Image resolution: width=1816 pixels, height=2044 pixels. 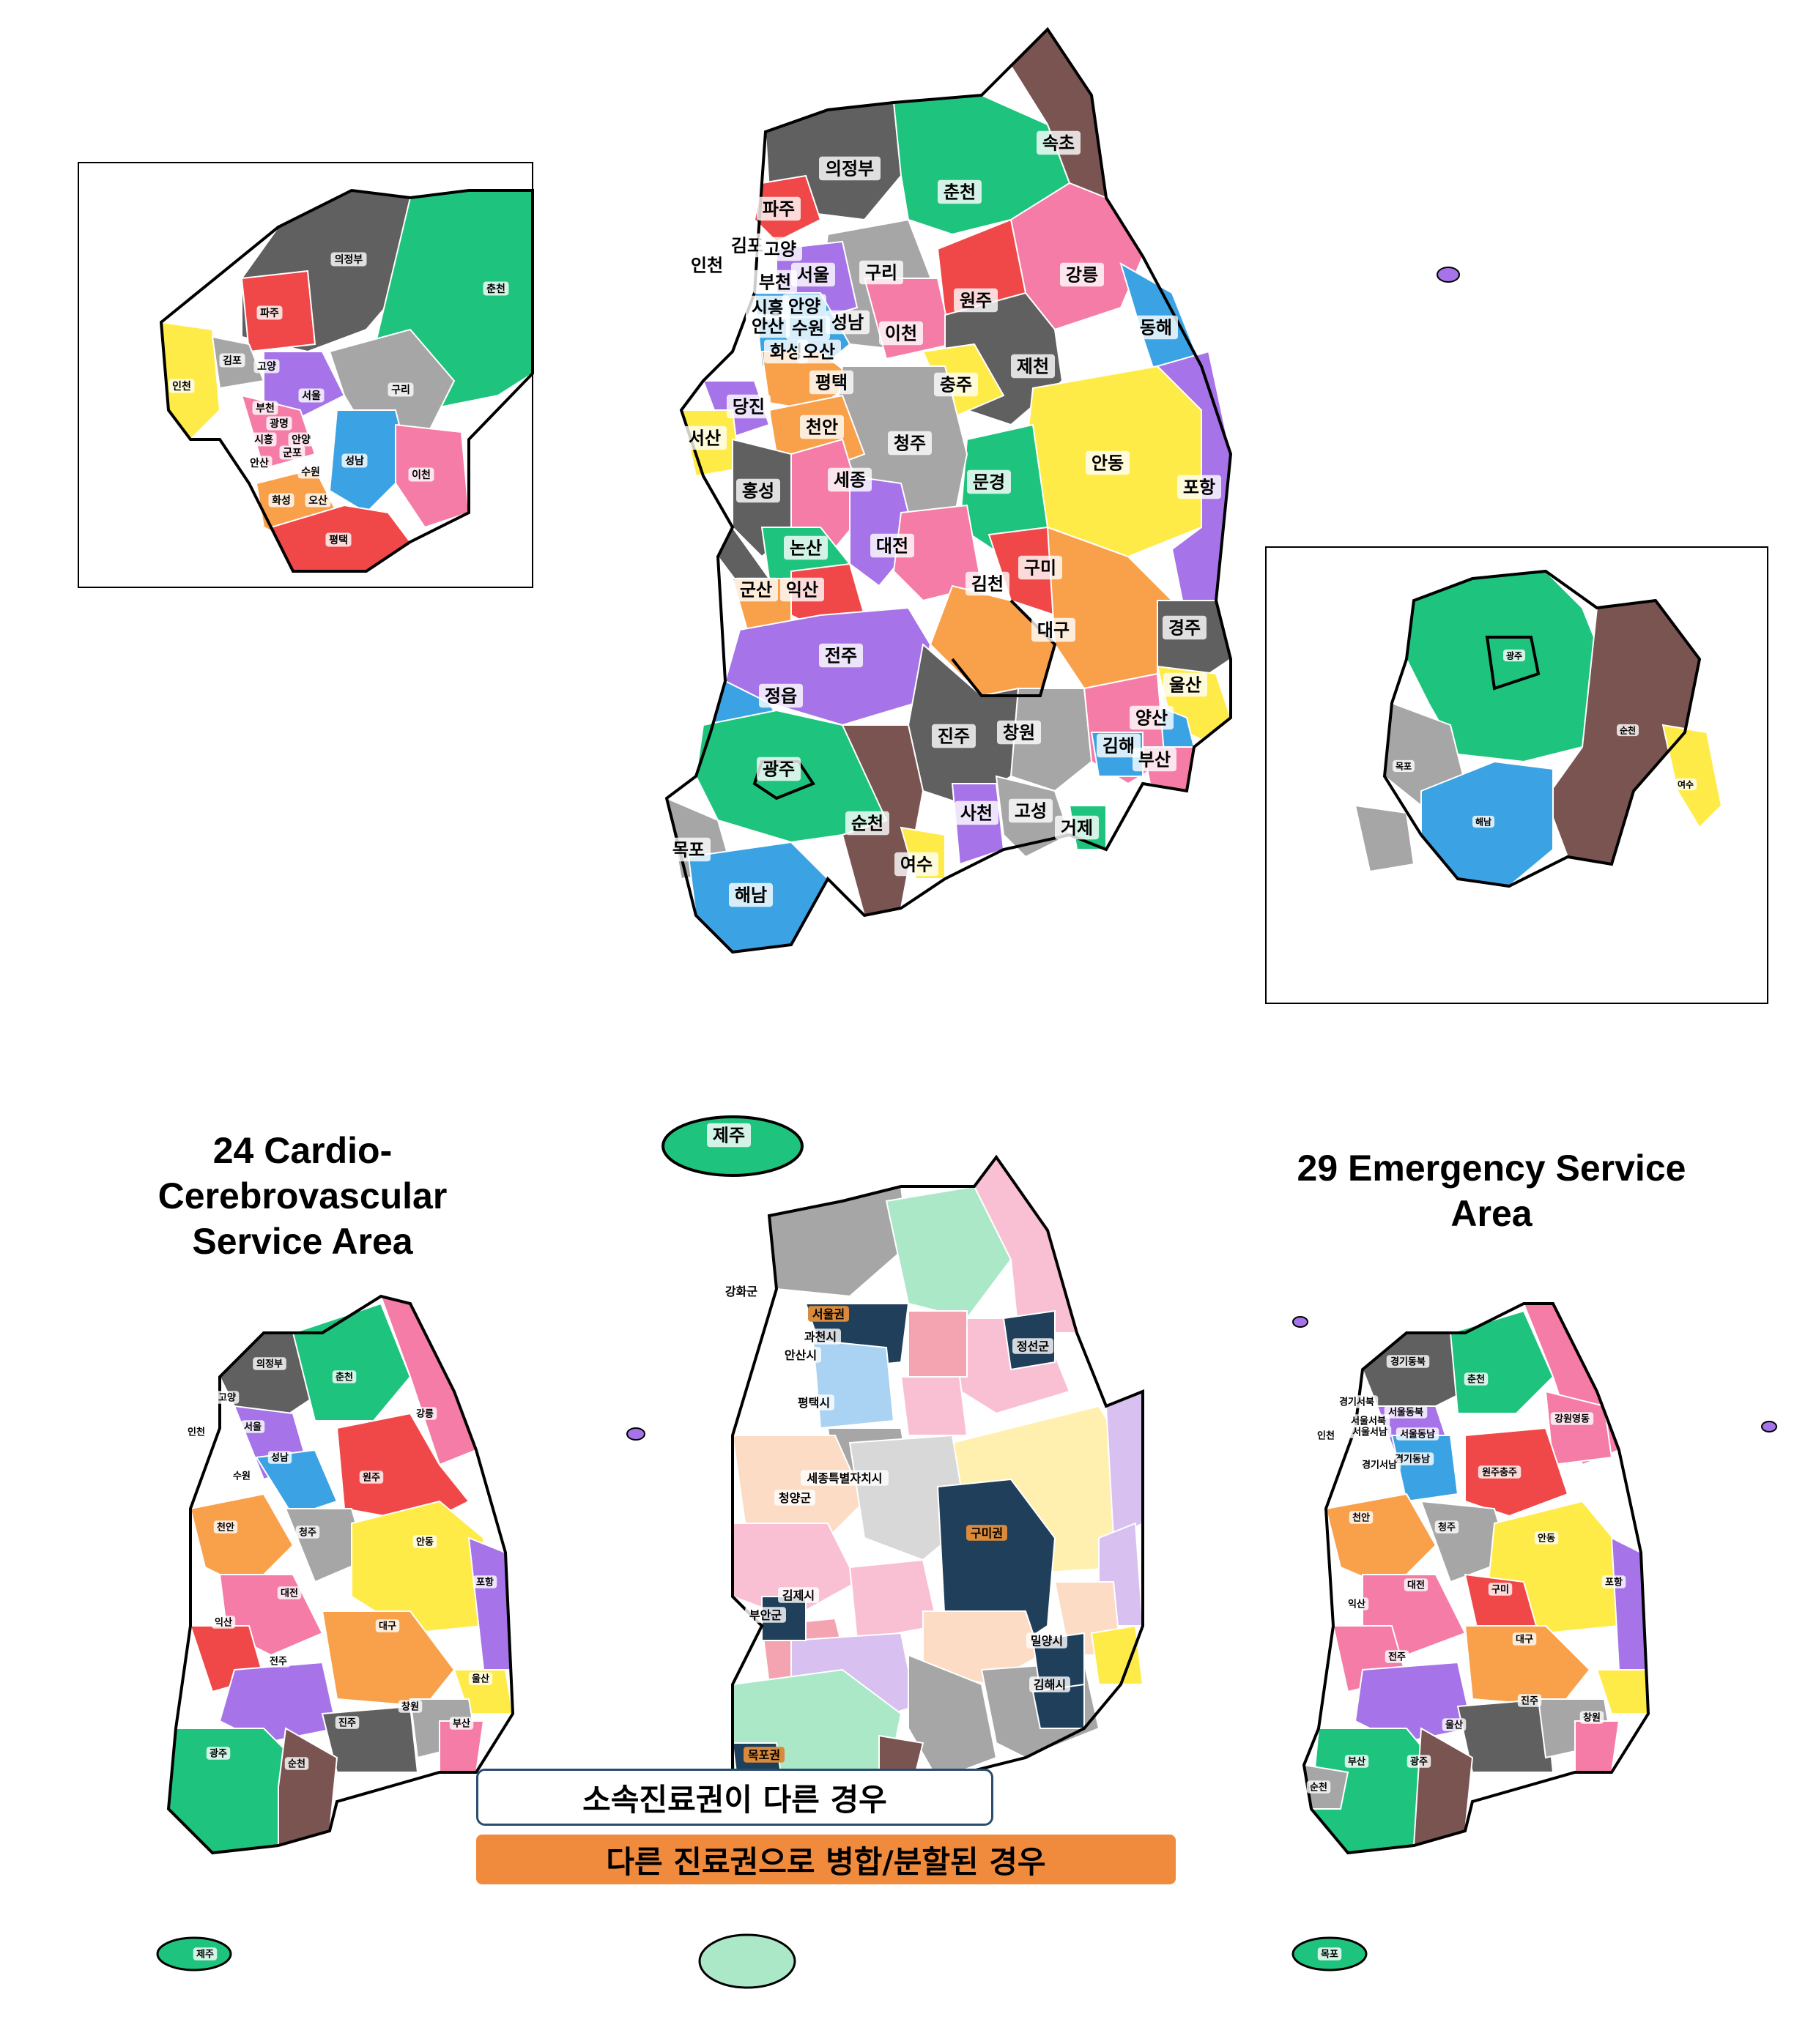 I want to click on region-label: 시흥, so click(x=263, y=440).